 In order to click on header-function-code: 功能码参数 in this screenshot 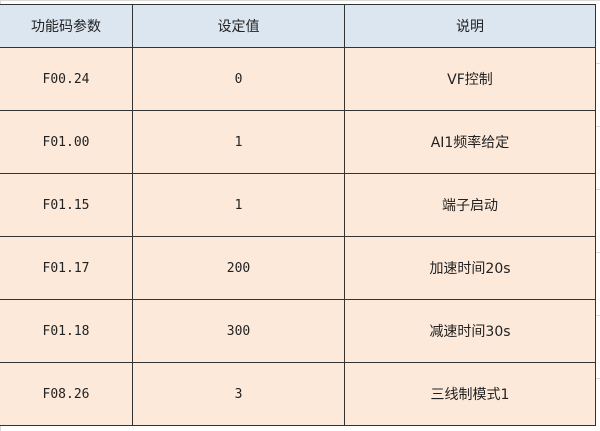, I will do `click(66, 26)`.